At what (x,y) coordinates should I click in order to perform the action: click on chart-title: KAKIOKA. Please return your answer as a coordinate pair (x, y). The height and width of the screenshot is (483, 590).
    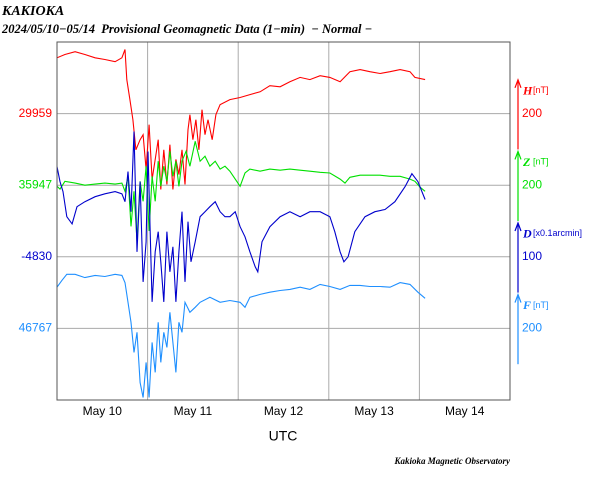
    Looking at the image, I should click on (32, 11).